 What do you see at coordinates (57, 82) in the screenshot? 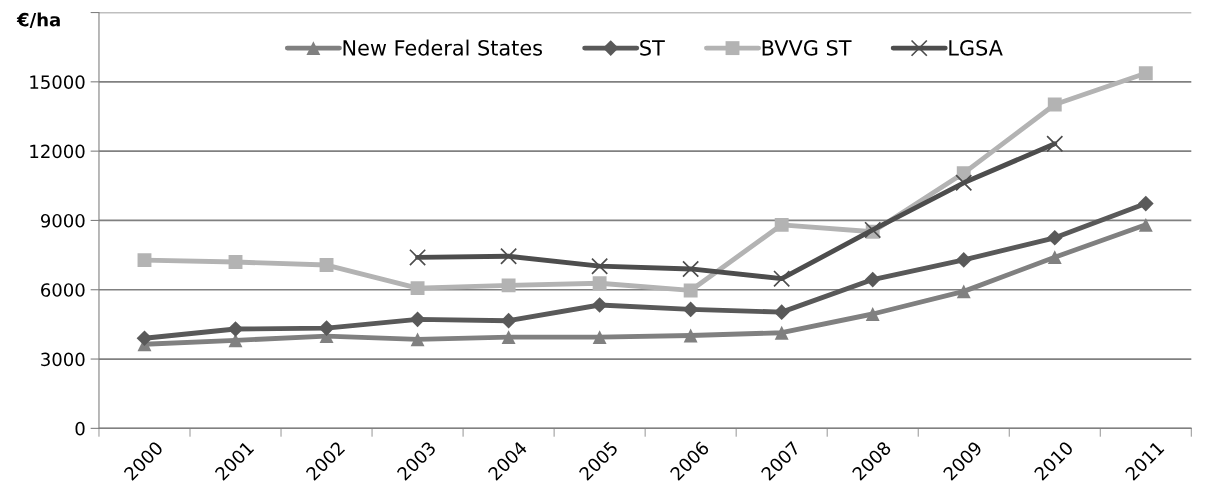
I see `y-tick-label: 15000` at bounding box center [57, 82].